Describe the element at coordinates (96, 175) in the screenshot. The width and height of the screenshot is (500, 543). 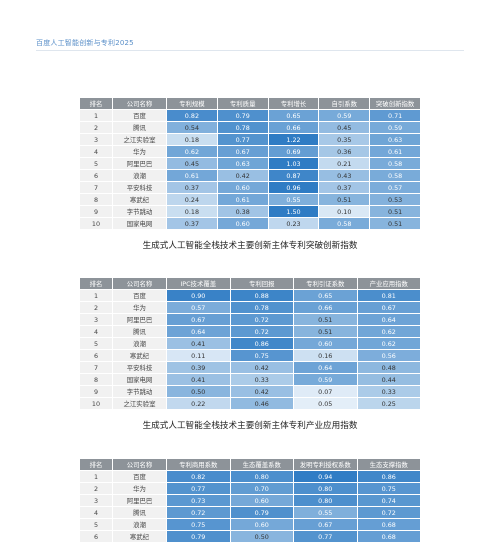
I see `rank-cell: 6` at that location.